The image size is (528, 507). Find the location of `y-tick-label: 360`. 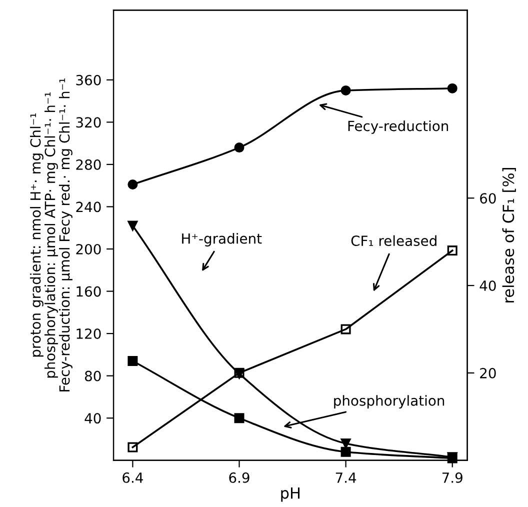

y-tick-label: 360 is located at coordinates (88, 80).